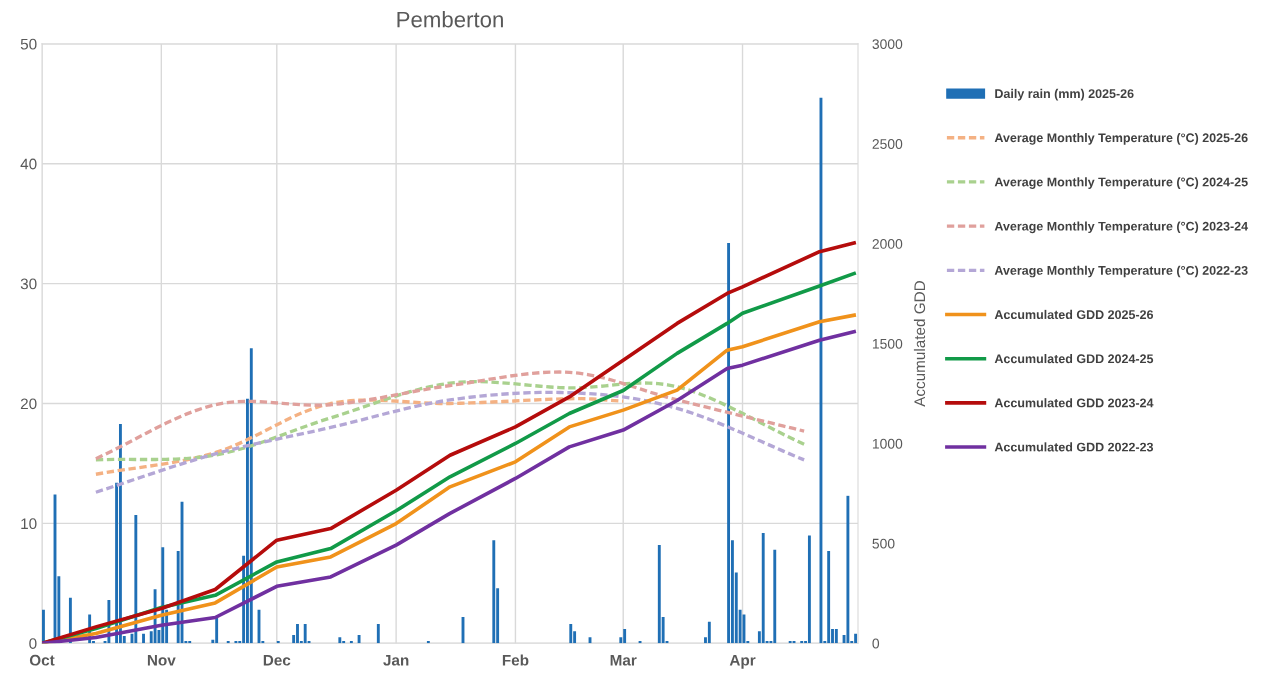 The height and width of the screenshot is (675, 1273). Describe the element at coordinates (887, 244) in the screenshot. I see `y2-tick-label: 2000` at that location.